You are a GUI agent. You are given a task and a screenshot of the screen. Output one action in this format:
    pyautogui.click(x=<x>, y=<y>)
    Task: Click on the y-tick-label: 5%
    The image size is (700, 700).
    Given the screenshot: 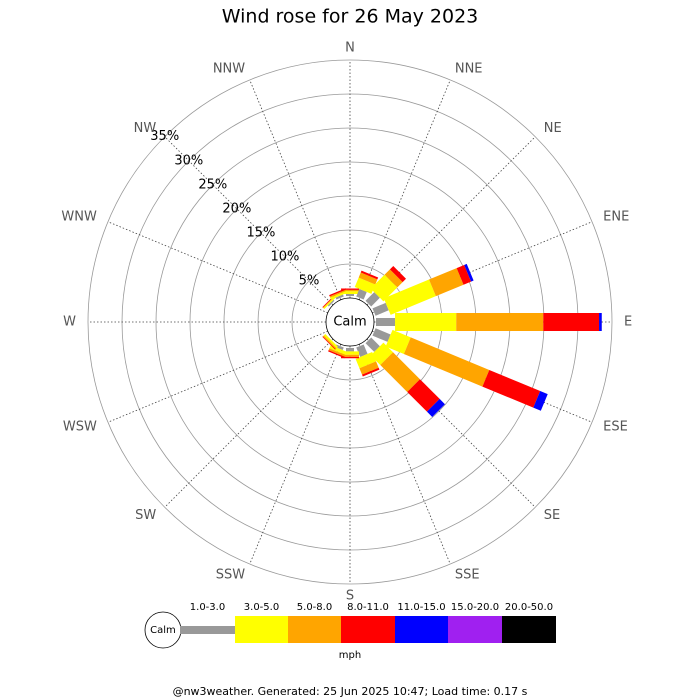 What is the action you would take?
    pyautogui.click(x=309, y=280)
    